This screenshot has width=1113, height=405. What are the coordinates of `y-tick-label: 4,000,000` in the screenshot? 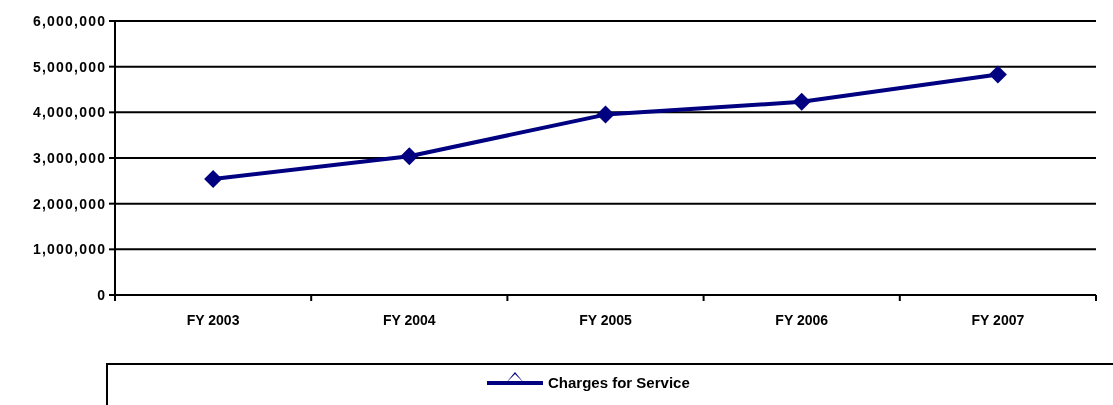 It's located at (69, 112).